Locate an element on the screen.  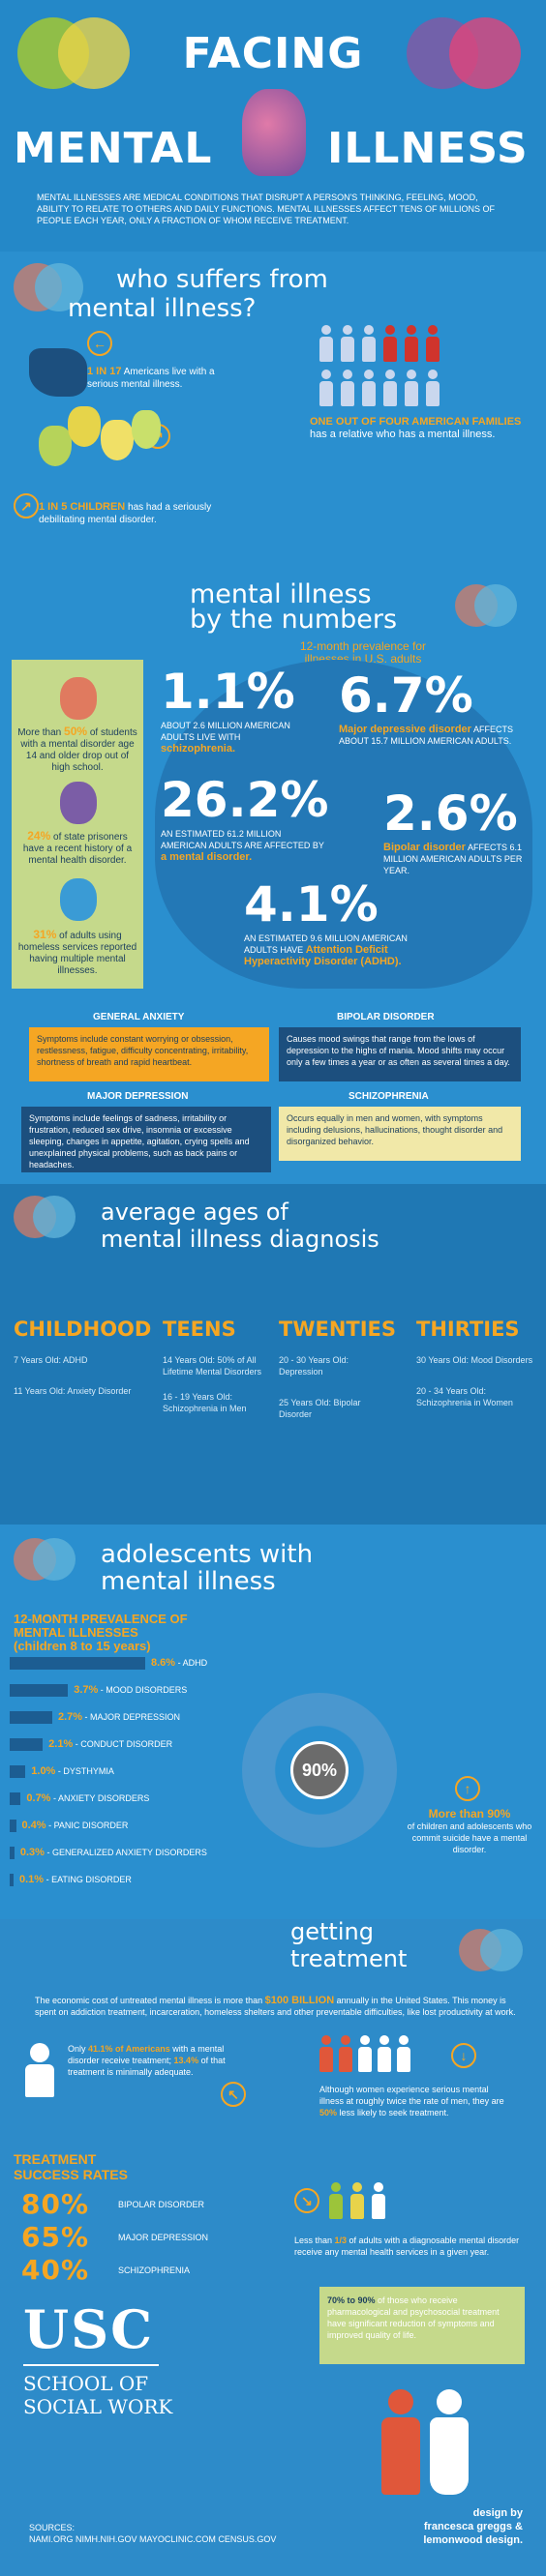
age-col-3-a: 30 Years Old: Mood Disorders is located at coordinates (474, 1360).